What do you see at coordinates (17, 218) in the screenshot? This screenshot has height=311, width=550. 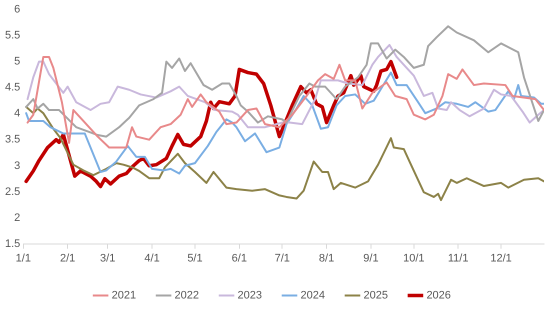 I see `y-tick-label: 2` at bounding box center [17, 218].